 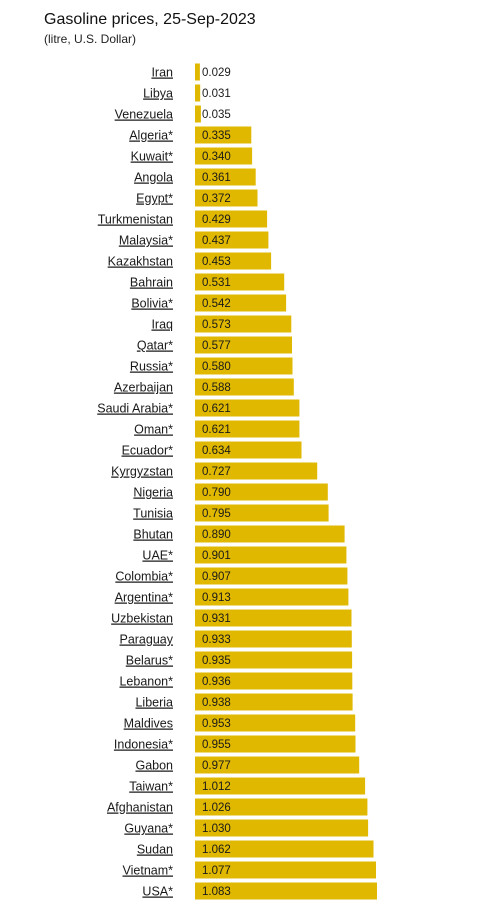 What do you see at coordinates (151, 367) in the screenshot?
I see `country-label: Russia*` at bounding box center [151, 367].